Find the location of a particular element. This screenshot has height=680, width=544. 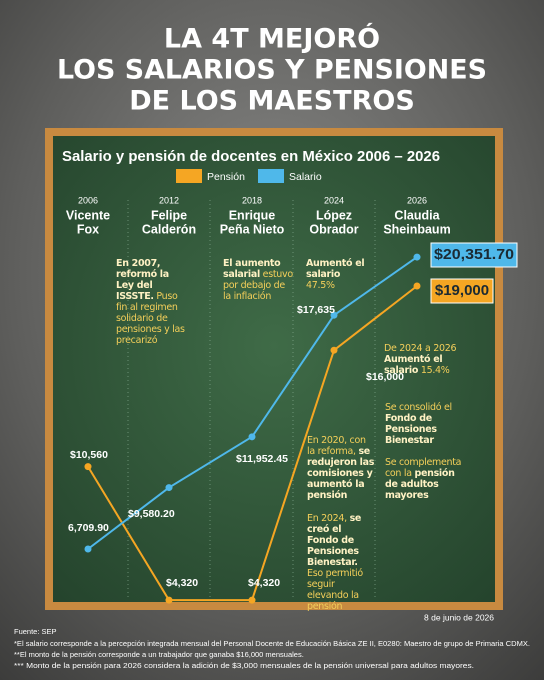

year-label: 2012 is located at coordinates (169, 200).